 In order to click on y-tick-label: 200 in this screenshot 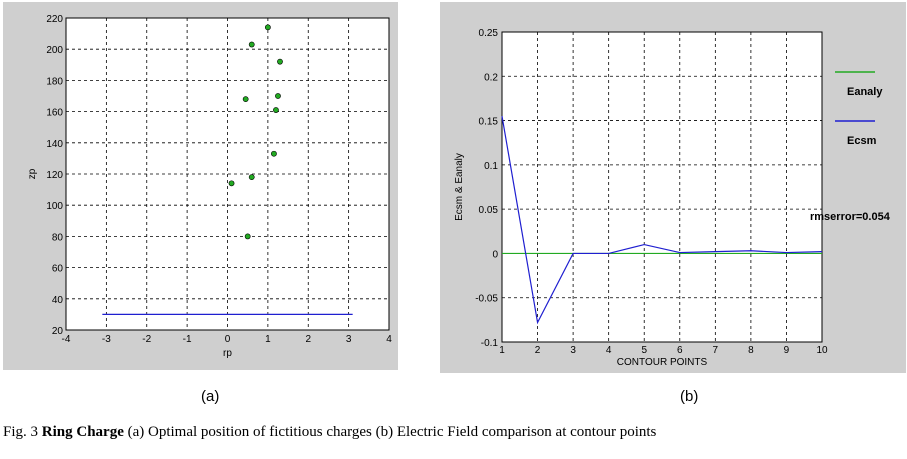, I will do `click(54, 50)`.